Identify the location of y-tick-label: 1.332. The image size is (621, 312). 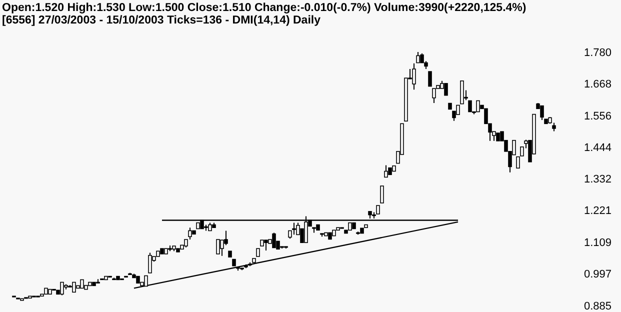
(598, 180).